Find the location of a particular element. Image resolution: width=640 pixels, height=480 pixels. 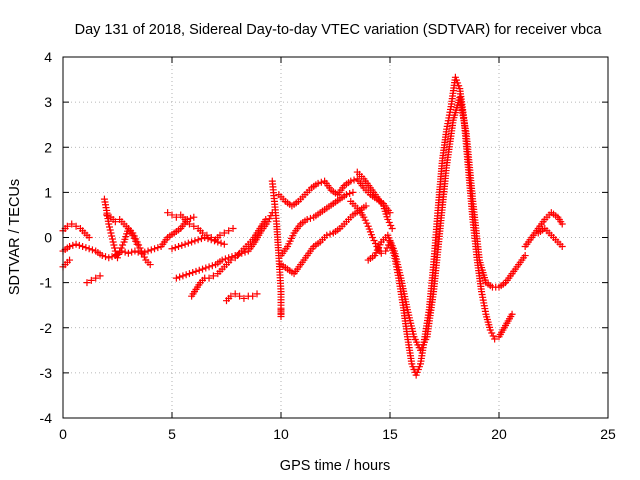

x-tick-label: 20 is located at coordinates (499, 434).